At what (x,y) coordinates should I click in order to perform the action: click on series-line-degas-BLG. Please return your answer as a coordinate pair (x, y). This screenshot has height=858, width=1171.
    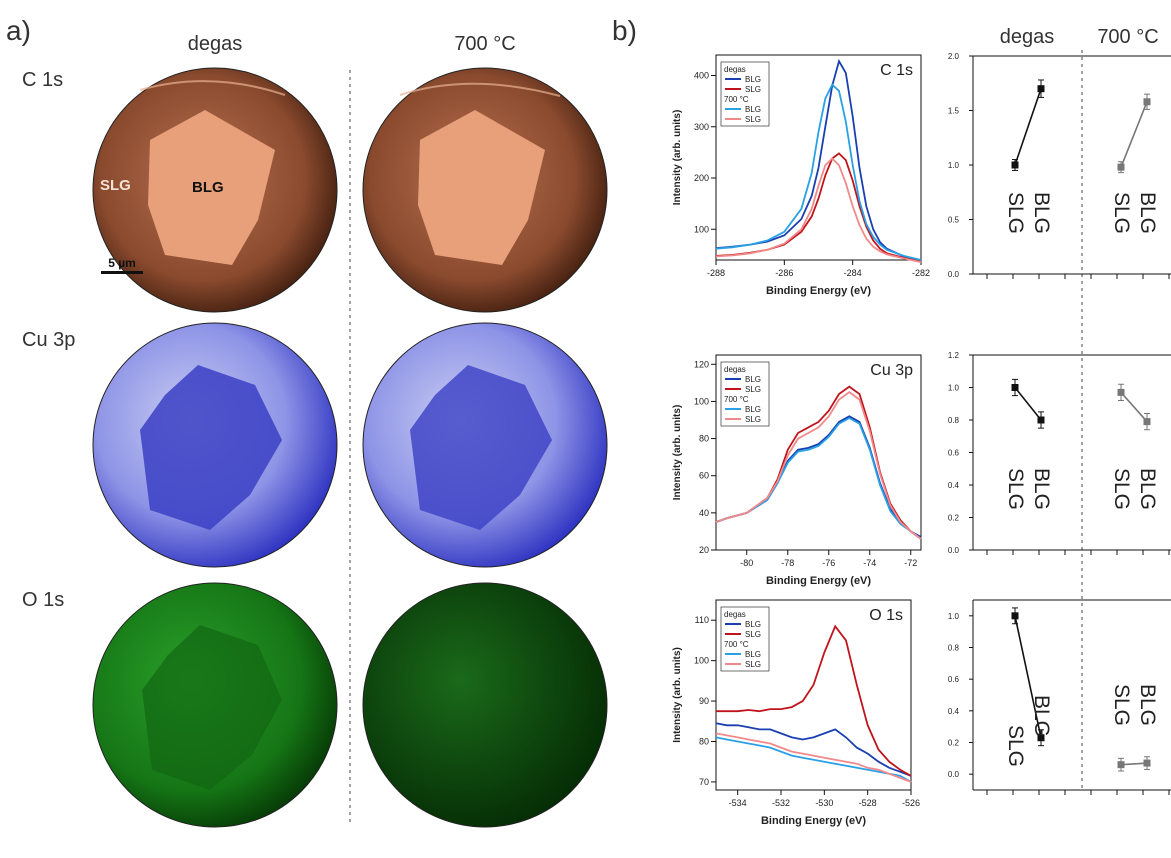
    Looking at the image, I should click on (818, 476).